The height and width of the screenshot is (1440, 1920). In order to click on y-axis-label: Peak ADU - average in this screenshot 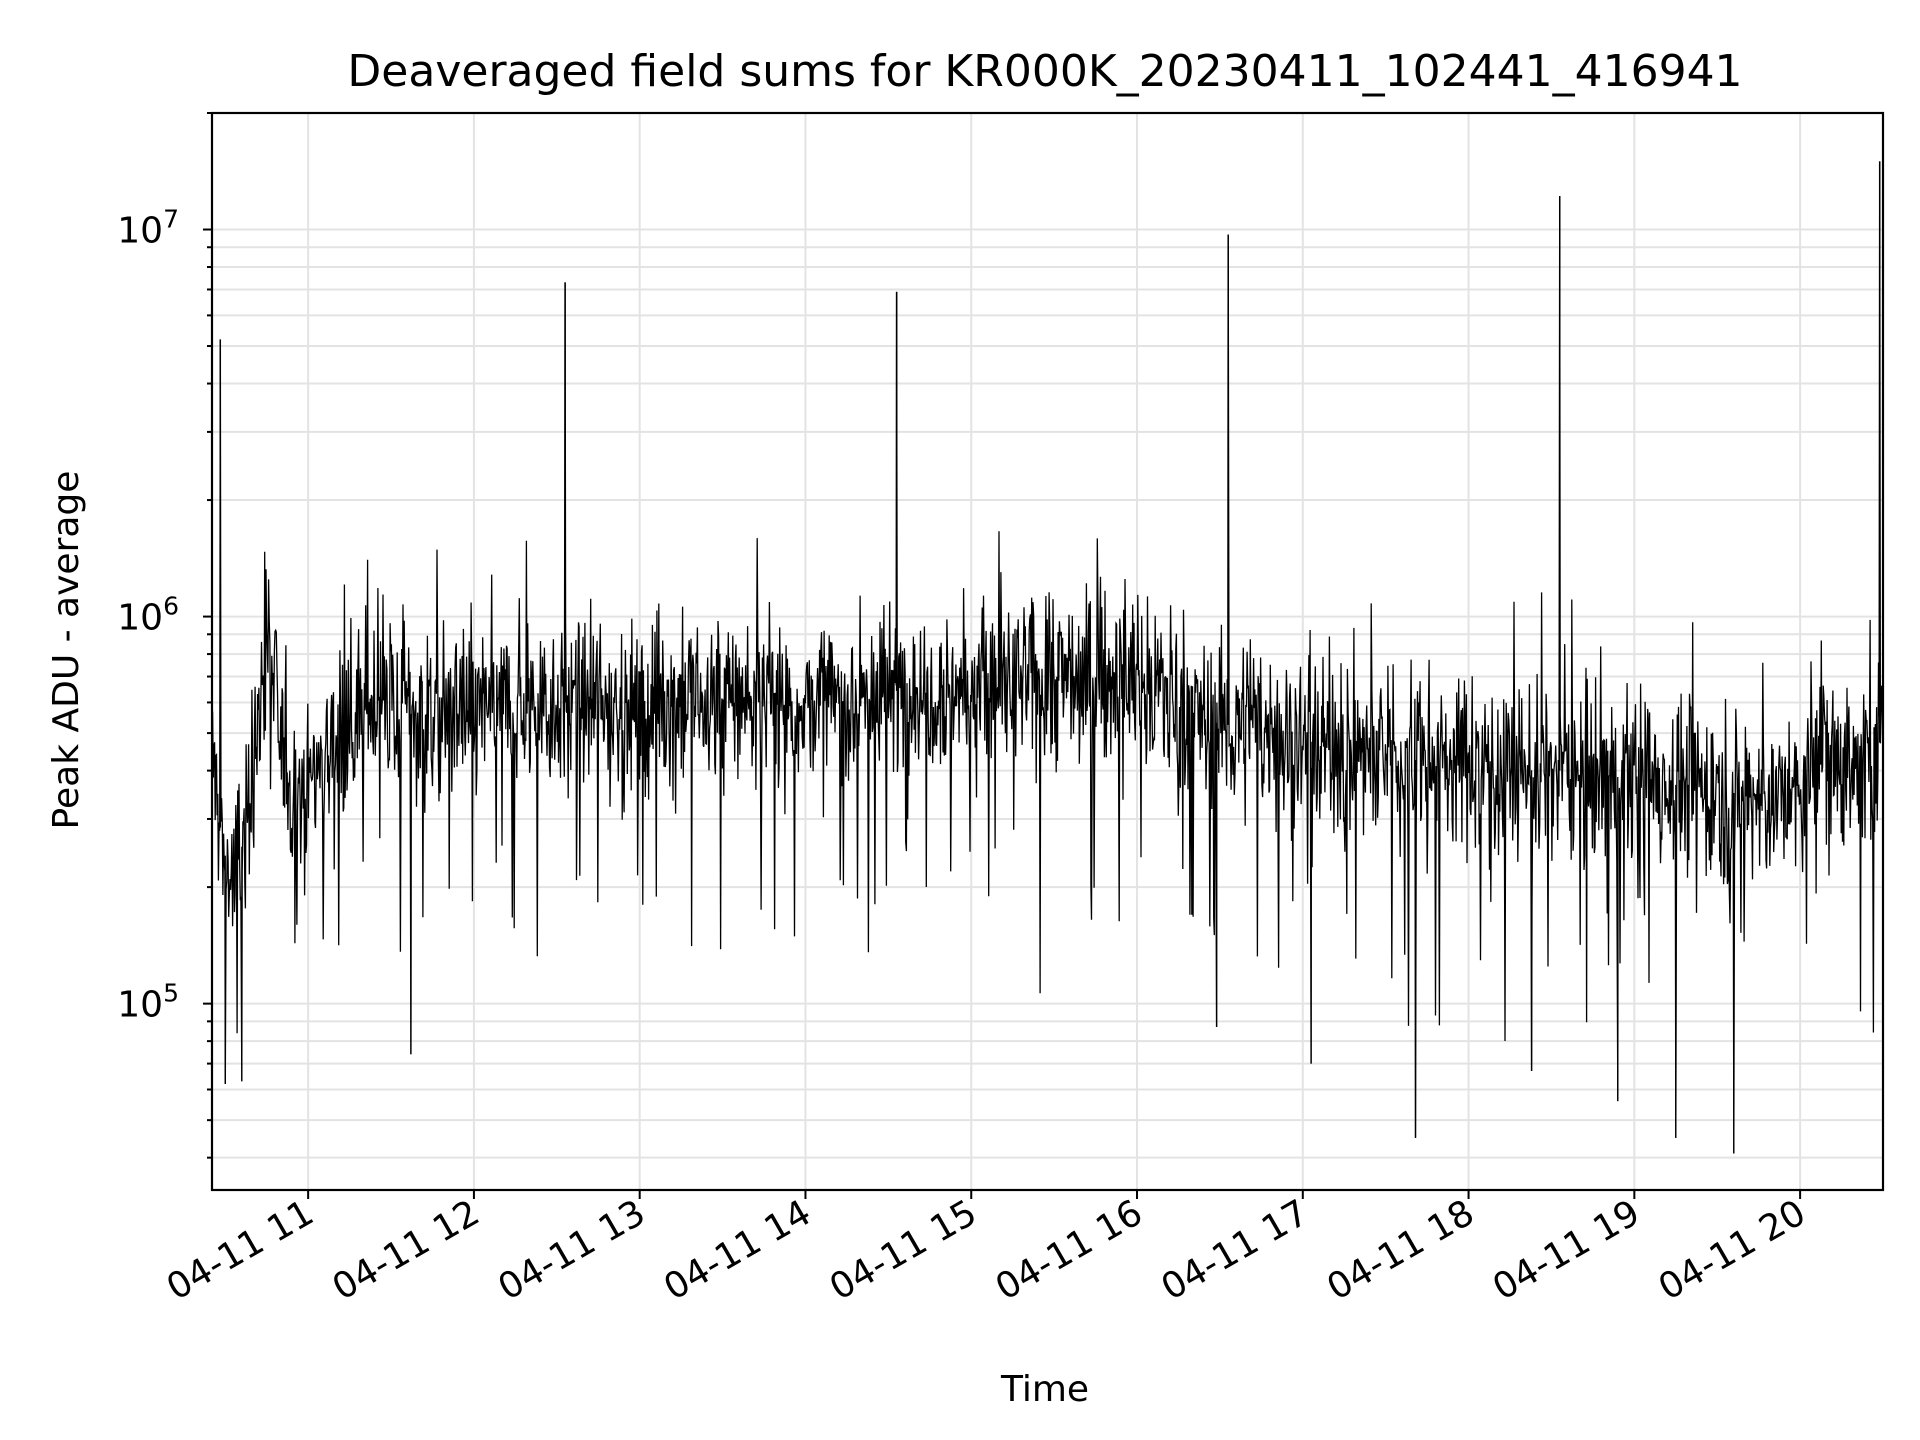, I will do `click(66, 650)`.